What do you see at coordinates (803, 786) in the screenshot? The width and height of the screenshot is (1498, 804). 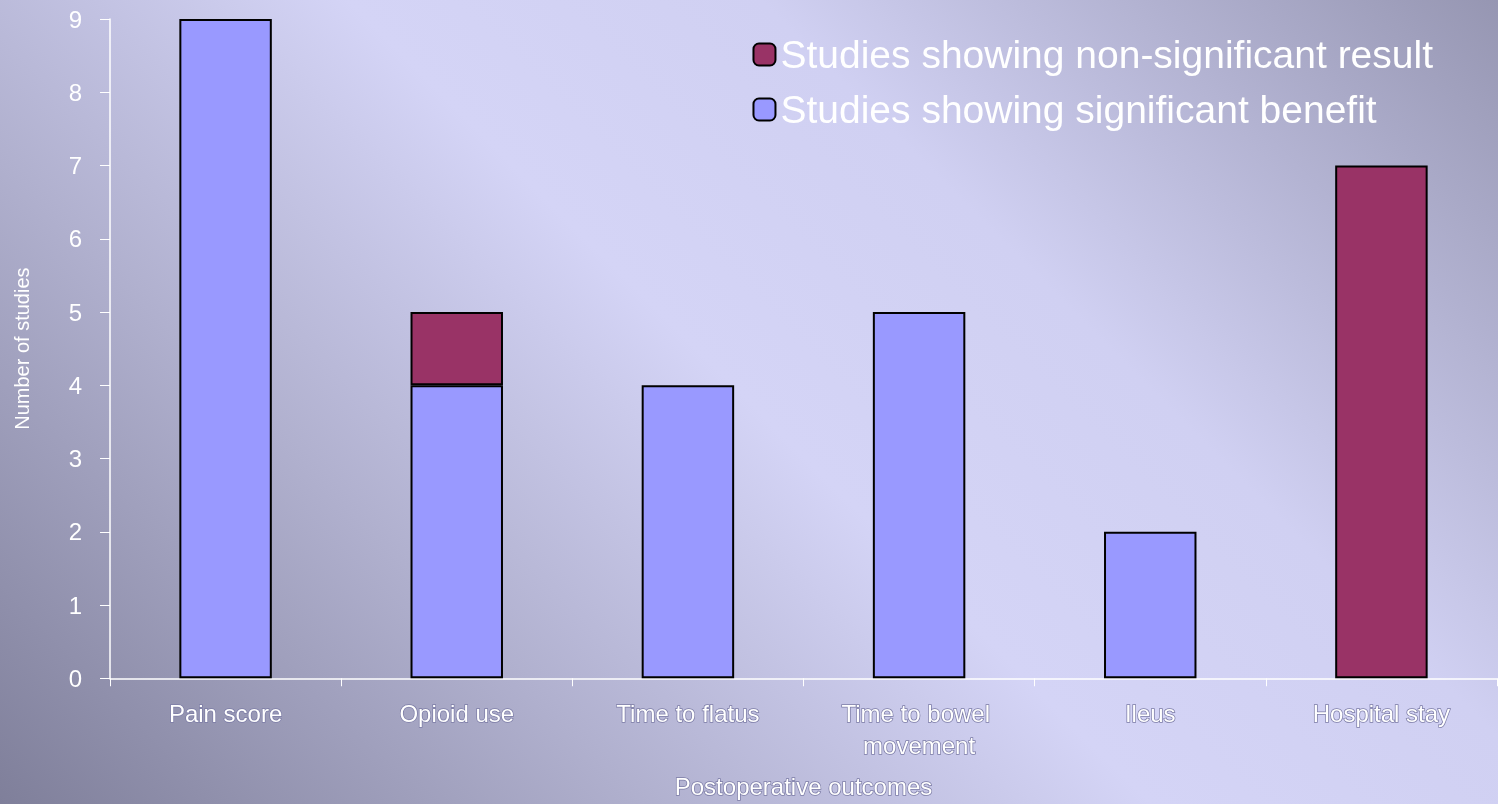 I see `x-axis-title: Postoperative outcomes` at bounding box center [803, 786].